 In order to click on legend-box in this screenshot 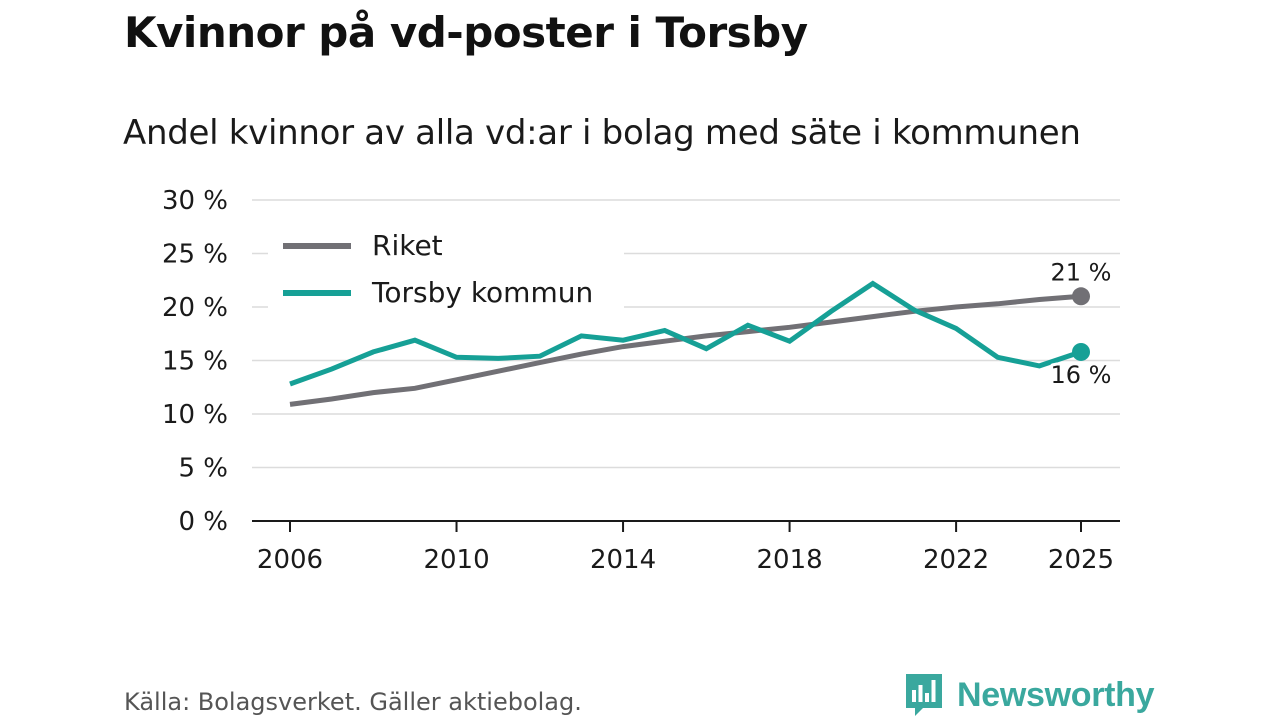, I will do `click(446, 269)`.